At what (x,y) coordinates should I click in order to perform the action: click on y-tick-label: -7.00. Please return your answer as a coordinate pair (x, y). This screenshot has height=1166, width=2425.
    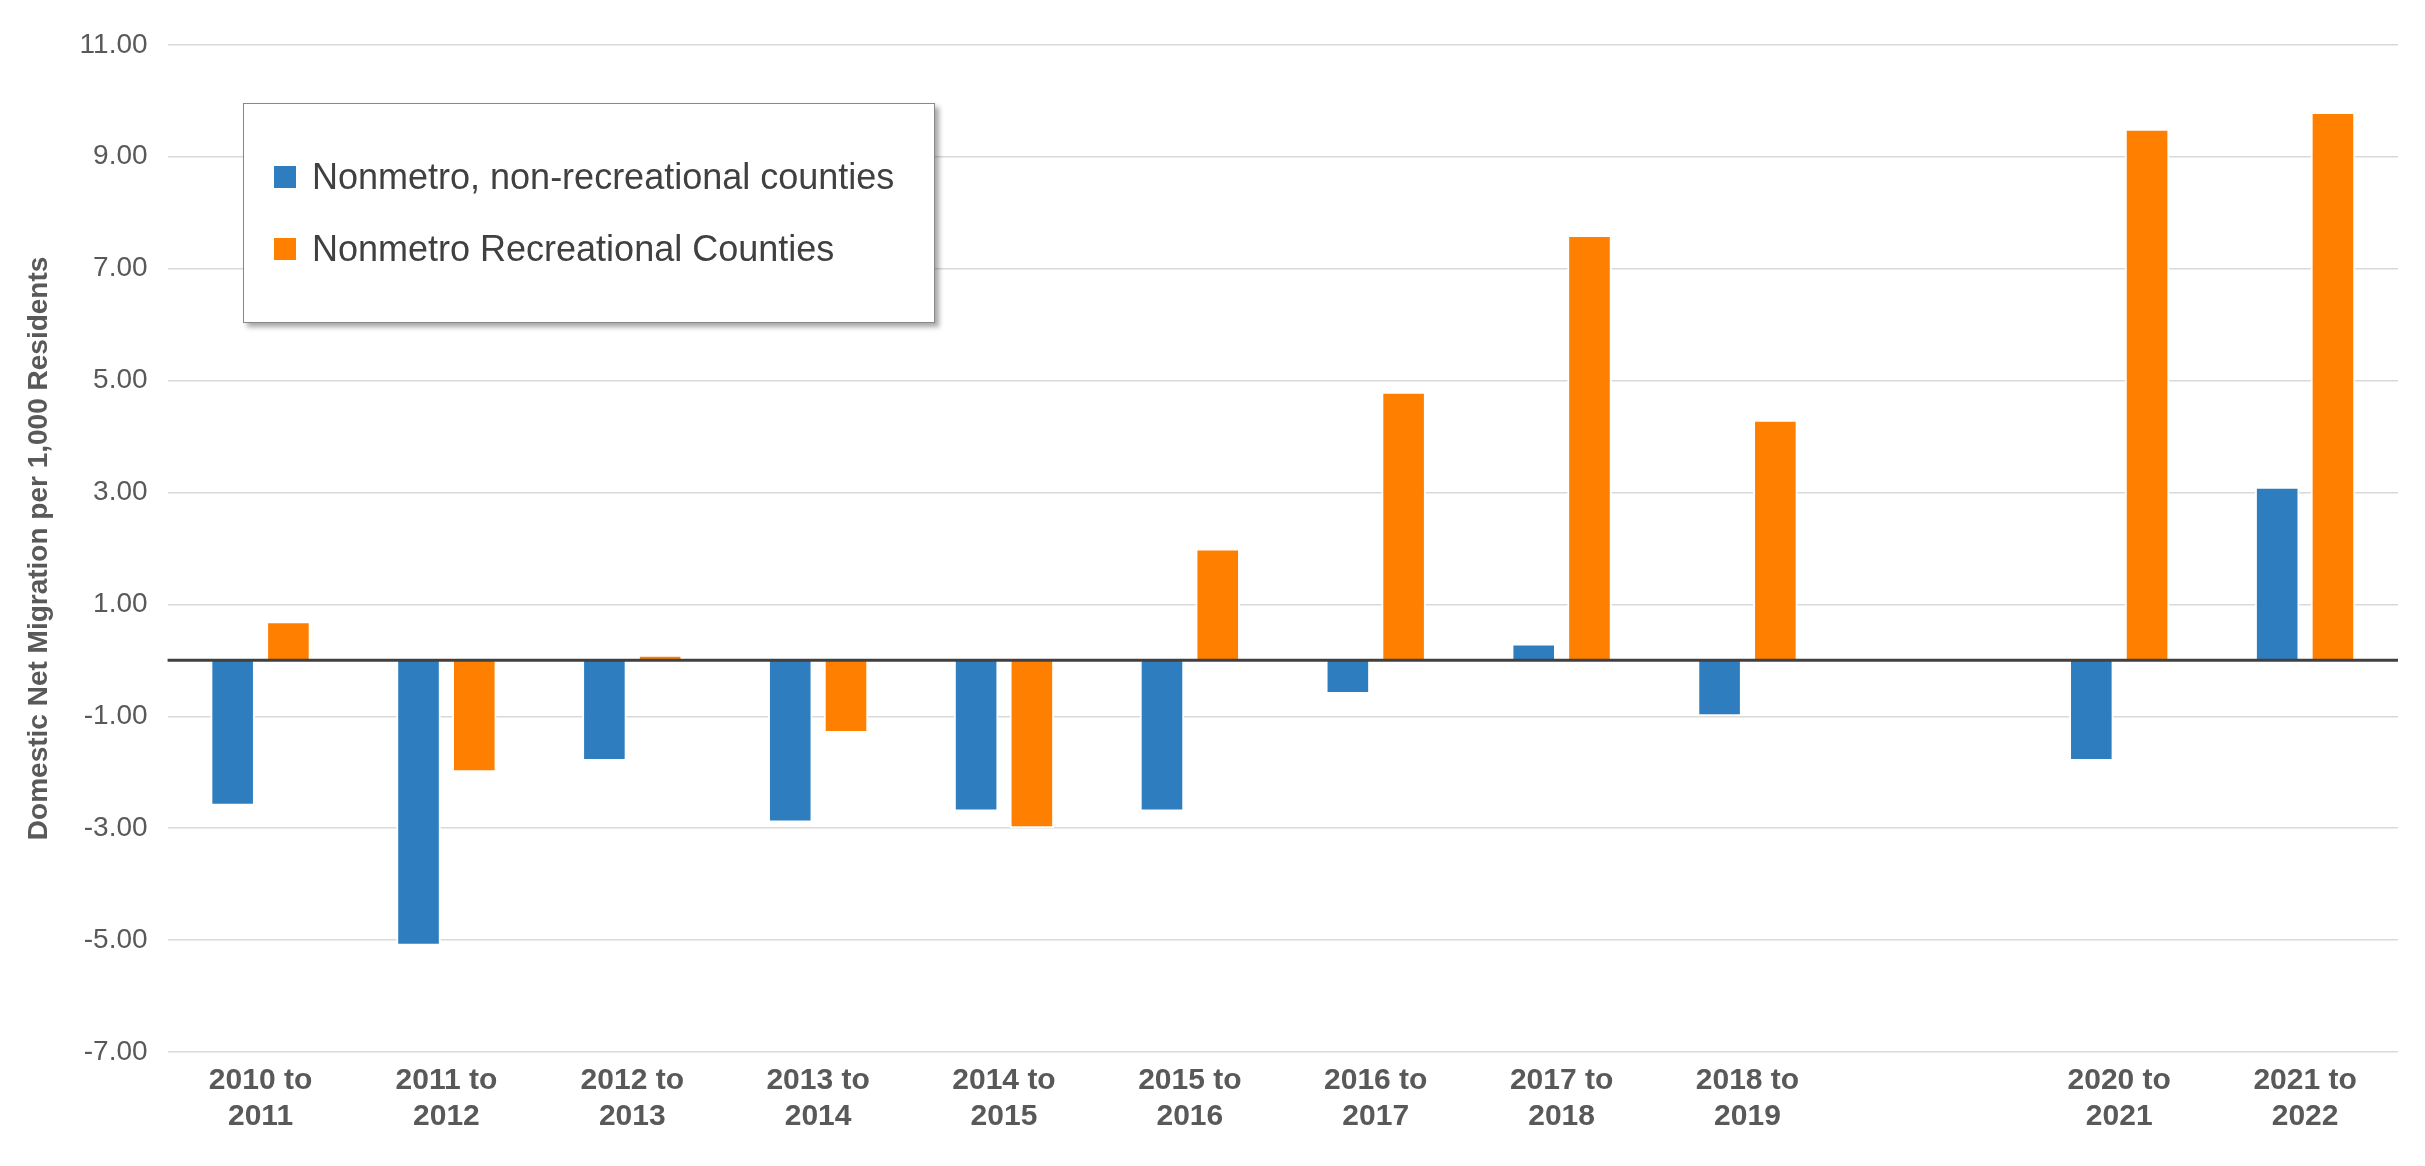
    Looking at the image, I should click on (115, 1050).